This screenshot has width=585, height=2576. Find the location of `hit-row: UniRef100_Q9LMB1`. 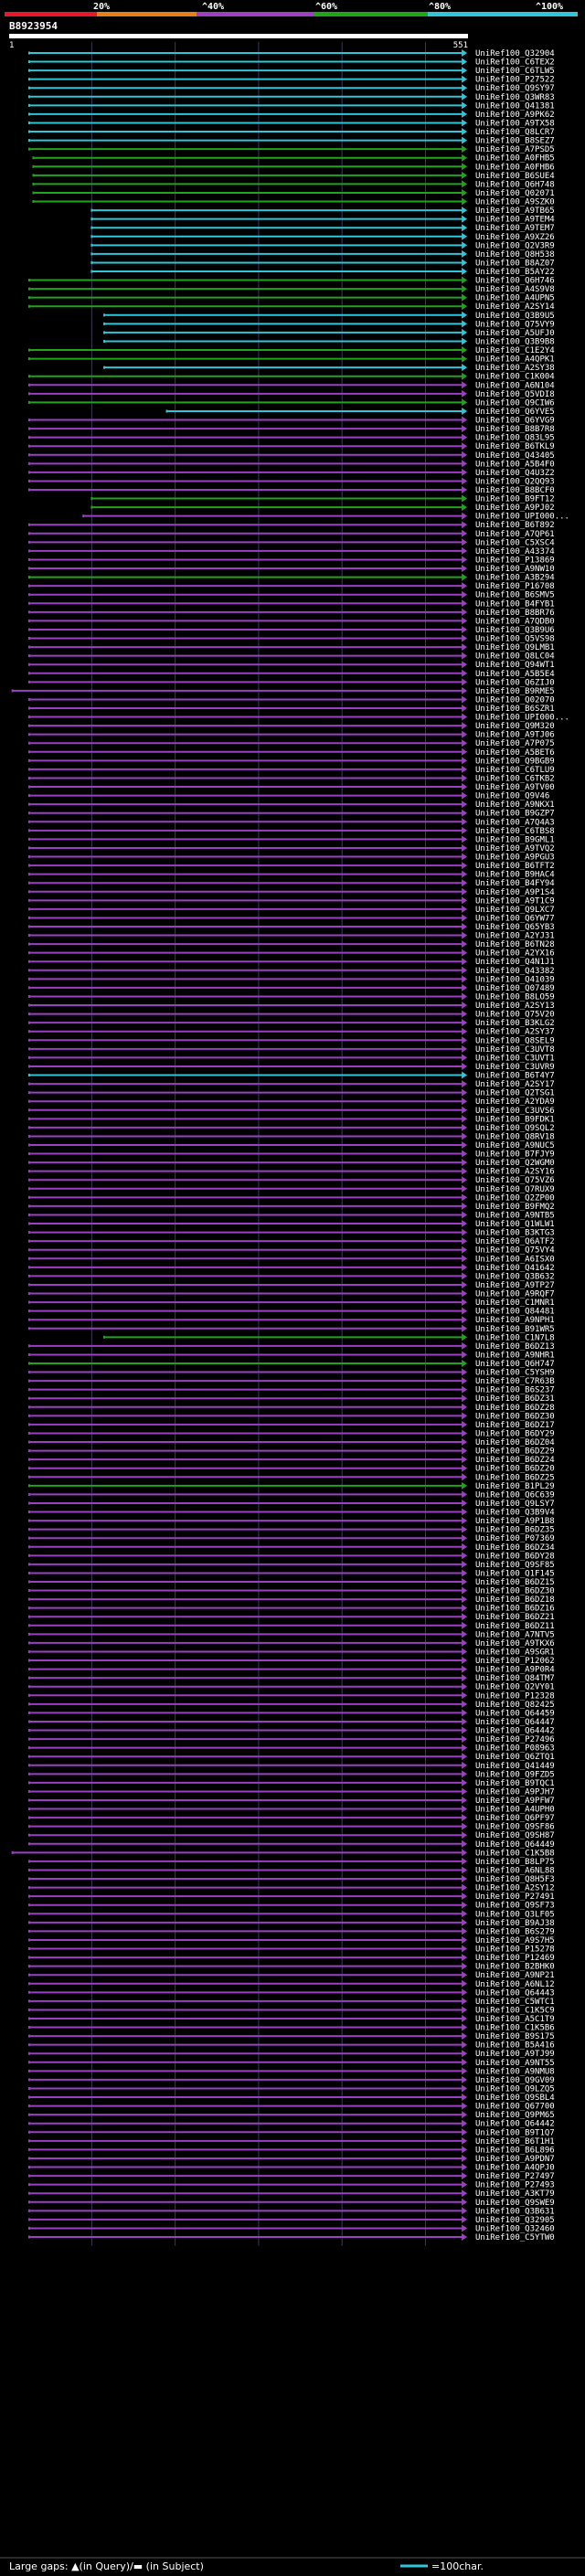

hit-row: UniRef100_Q9LMB1 is located at coordinates (291, 647).